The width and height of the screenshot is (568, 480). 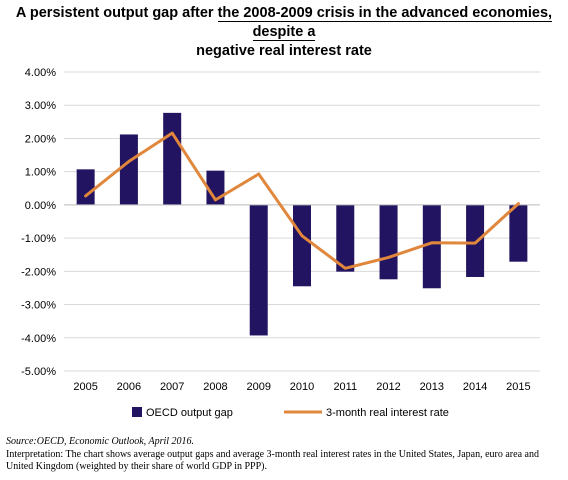 What do you see at coordinates (345, 238) in the screenshot?
I see `bar-2011` at bounding box center [345, 238].